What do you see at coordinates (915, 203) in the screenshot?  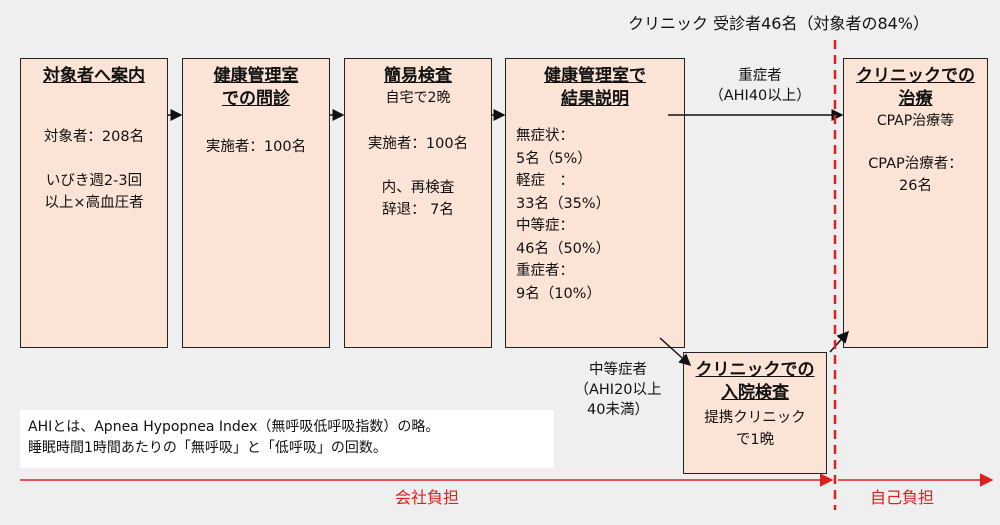 I see `step-treatment-box: クリニックでの 治療 CPAP治療等 CPAP治療者： 26名` at bounding box center [915, 203].